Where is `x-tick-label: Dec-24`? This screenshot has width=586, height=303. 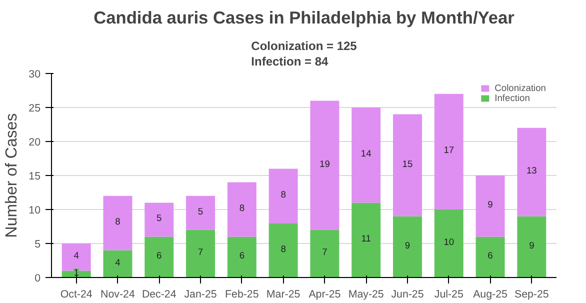 x-tick-label: Dec-24 is located at coordinates (159, 294).